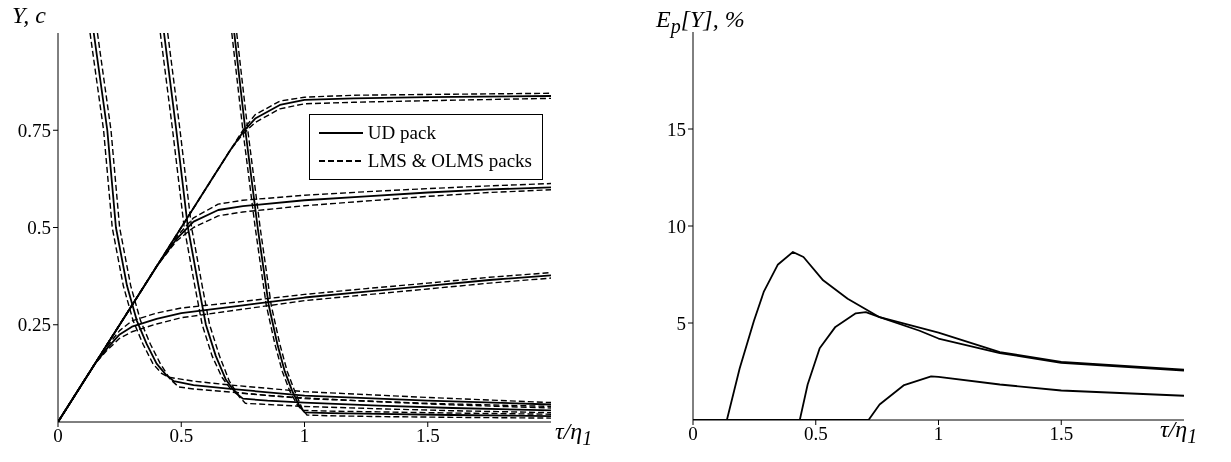 This screenshot has height=462, width=1231. Describe the element at coordinates (681, 323) in the screenshot. I see `y-tick-label: 5` at that location.